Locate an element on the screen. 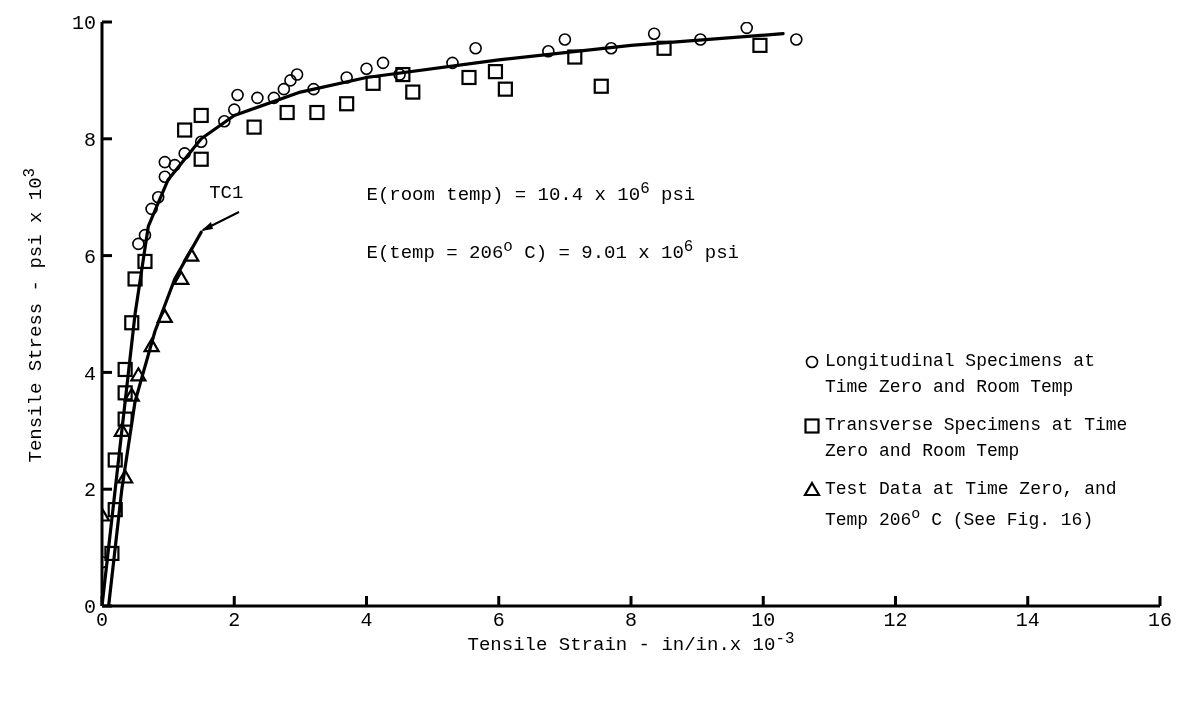 This screenshot has width=1192, height=705. legend-label: Longitudinal Specimens at Time Zero and Room Temp is located at coordinates (960, 374).